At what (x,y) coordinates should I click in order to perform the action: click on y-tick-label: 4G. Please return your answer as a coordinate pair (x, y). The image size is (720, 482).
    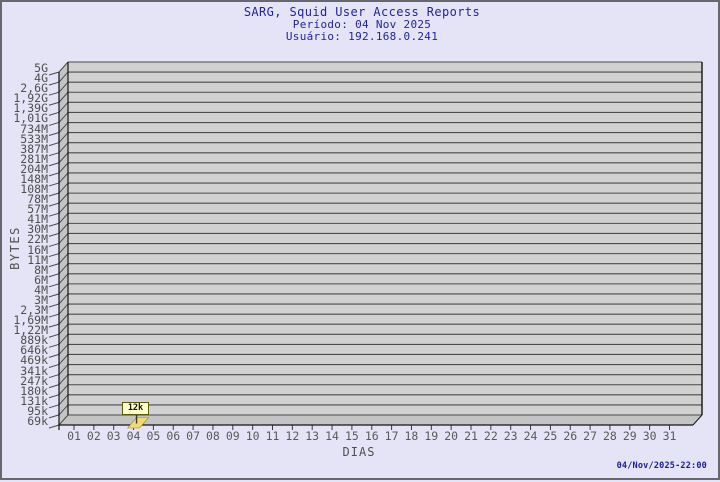
    Looking at the image, I should click on (41, 78).